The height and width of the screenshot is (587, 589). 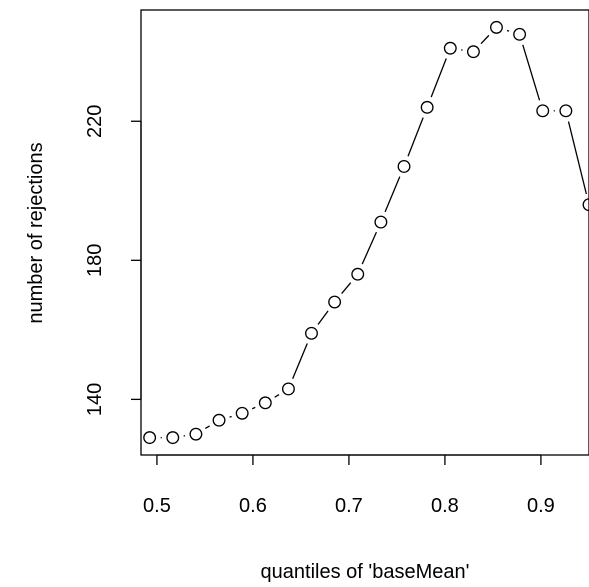 What do you see at coordinates (157, 506) in the screenshot?
I see `x-tick-label: 0.5` at bounding box center [157, 506].